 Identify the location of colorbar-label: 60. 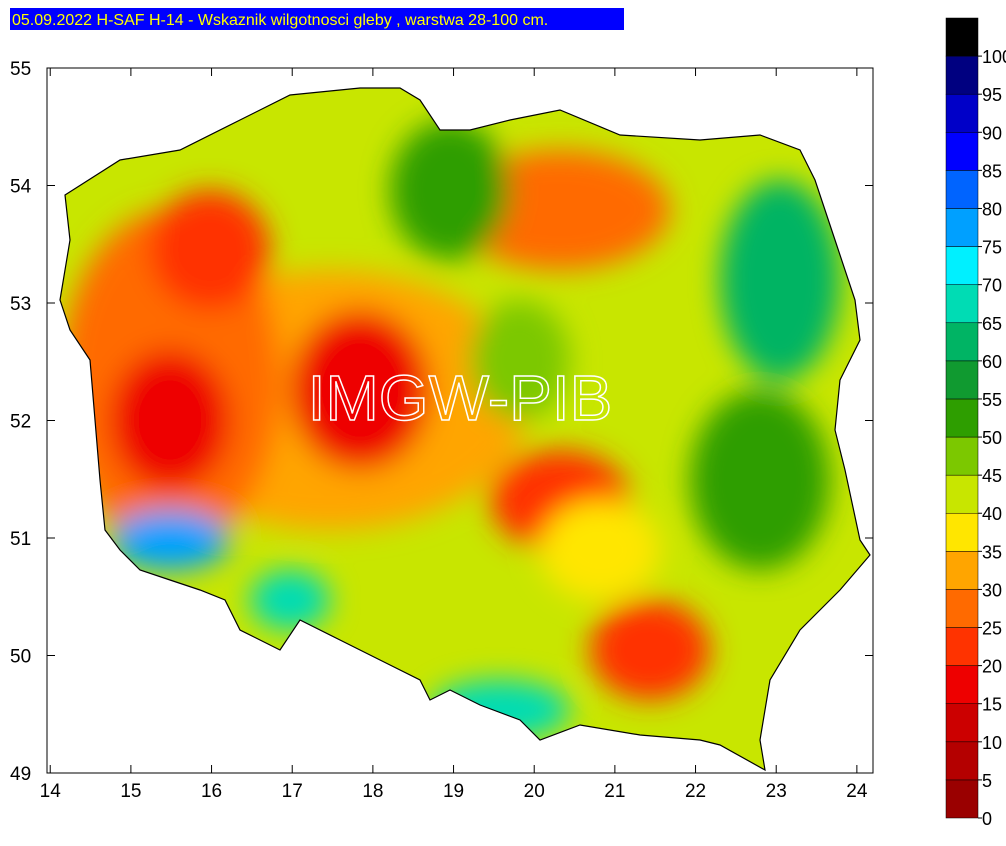
(992, 362).